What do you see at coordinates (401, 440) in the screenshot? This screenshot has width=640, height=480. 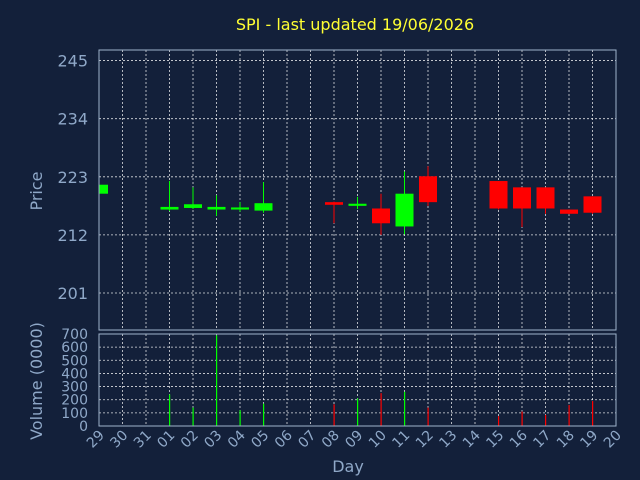 I see `x-tick-label: 11` at bounding box center [401, 440].